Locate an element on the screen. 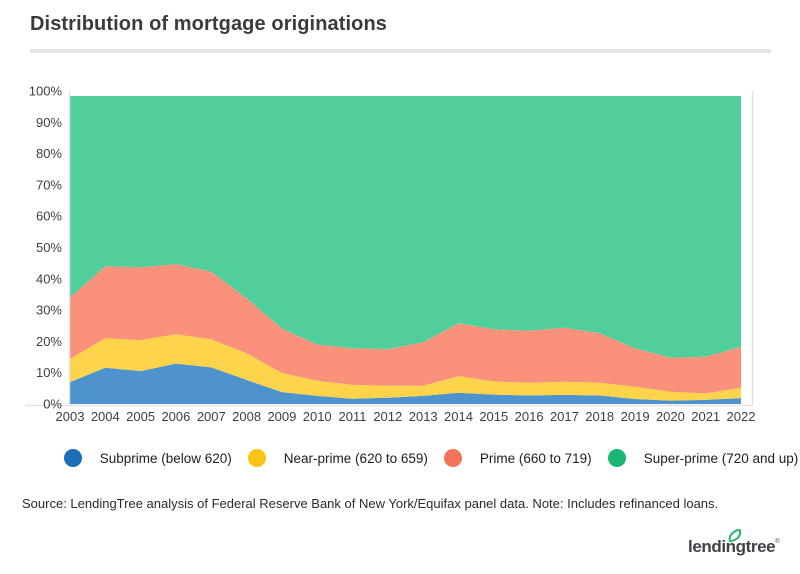  x-axis-year-label: 2018 is located at coordinates (599, 416).